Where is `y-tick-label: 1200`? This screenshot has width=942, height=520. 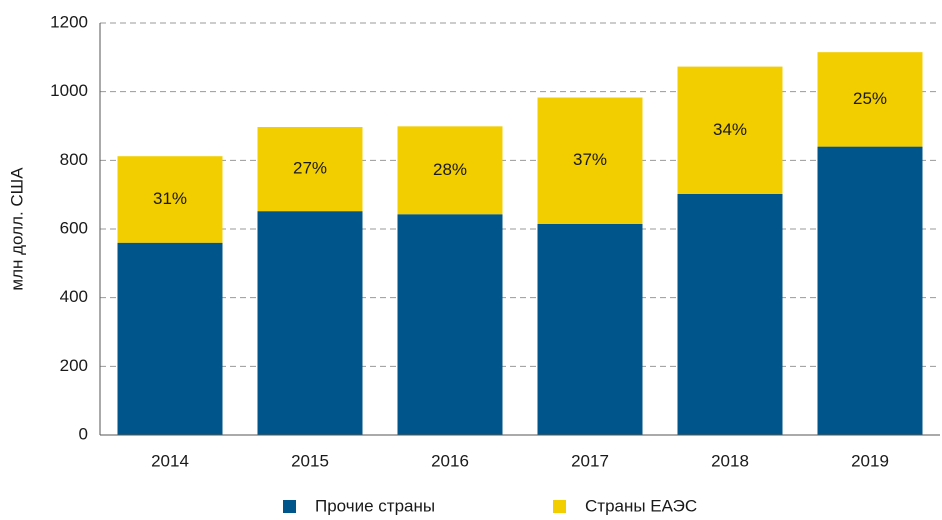 y-tick-label: 1200 is located at coordinates (69, 21).